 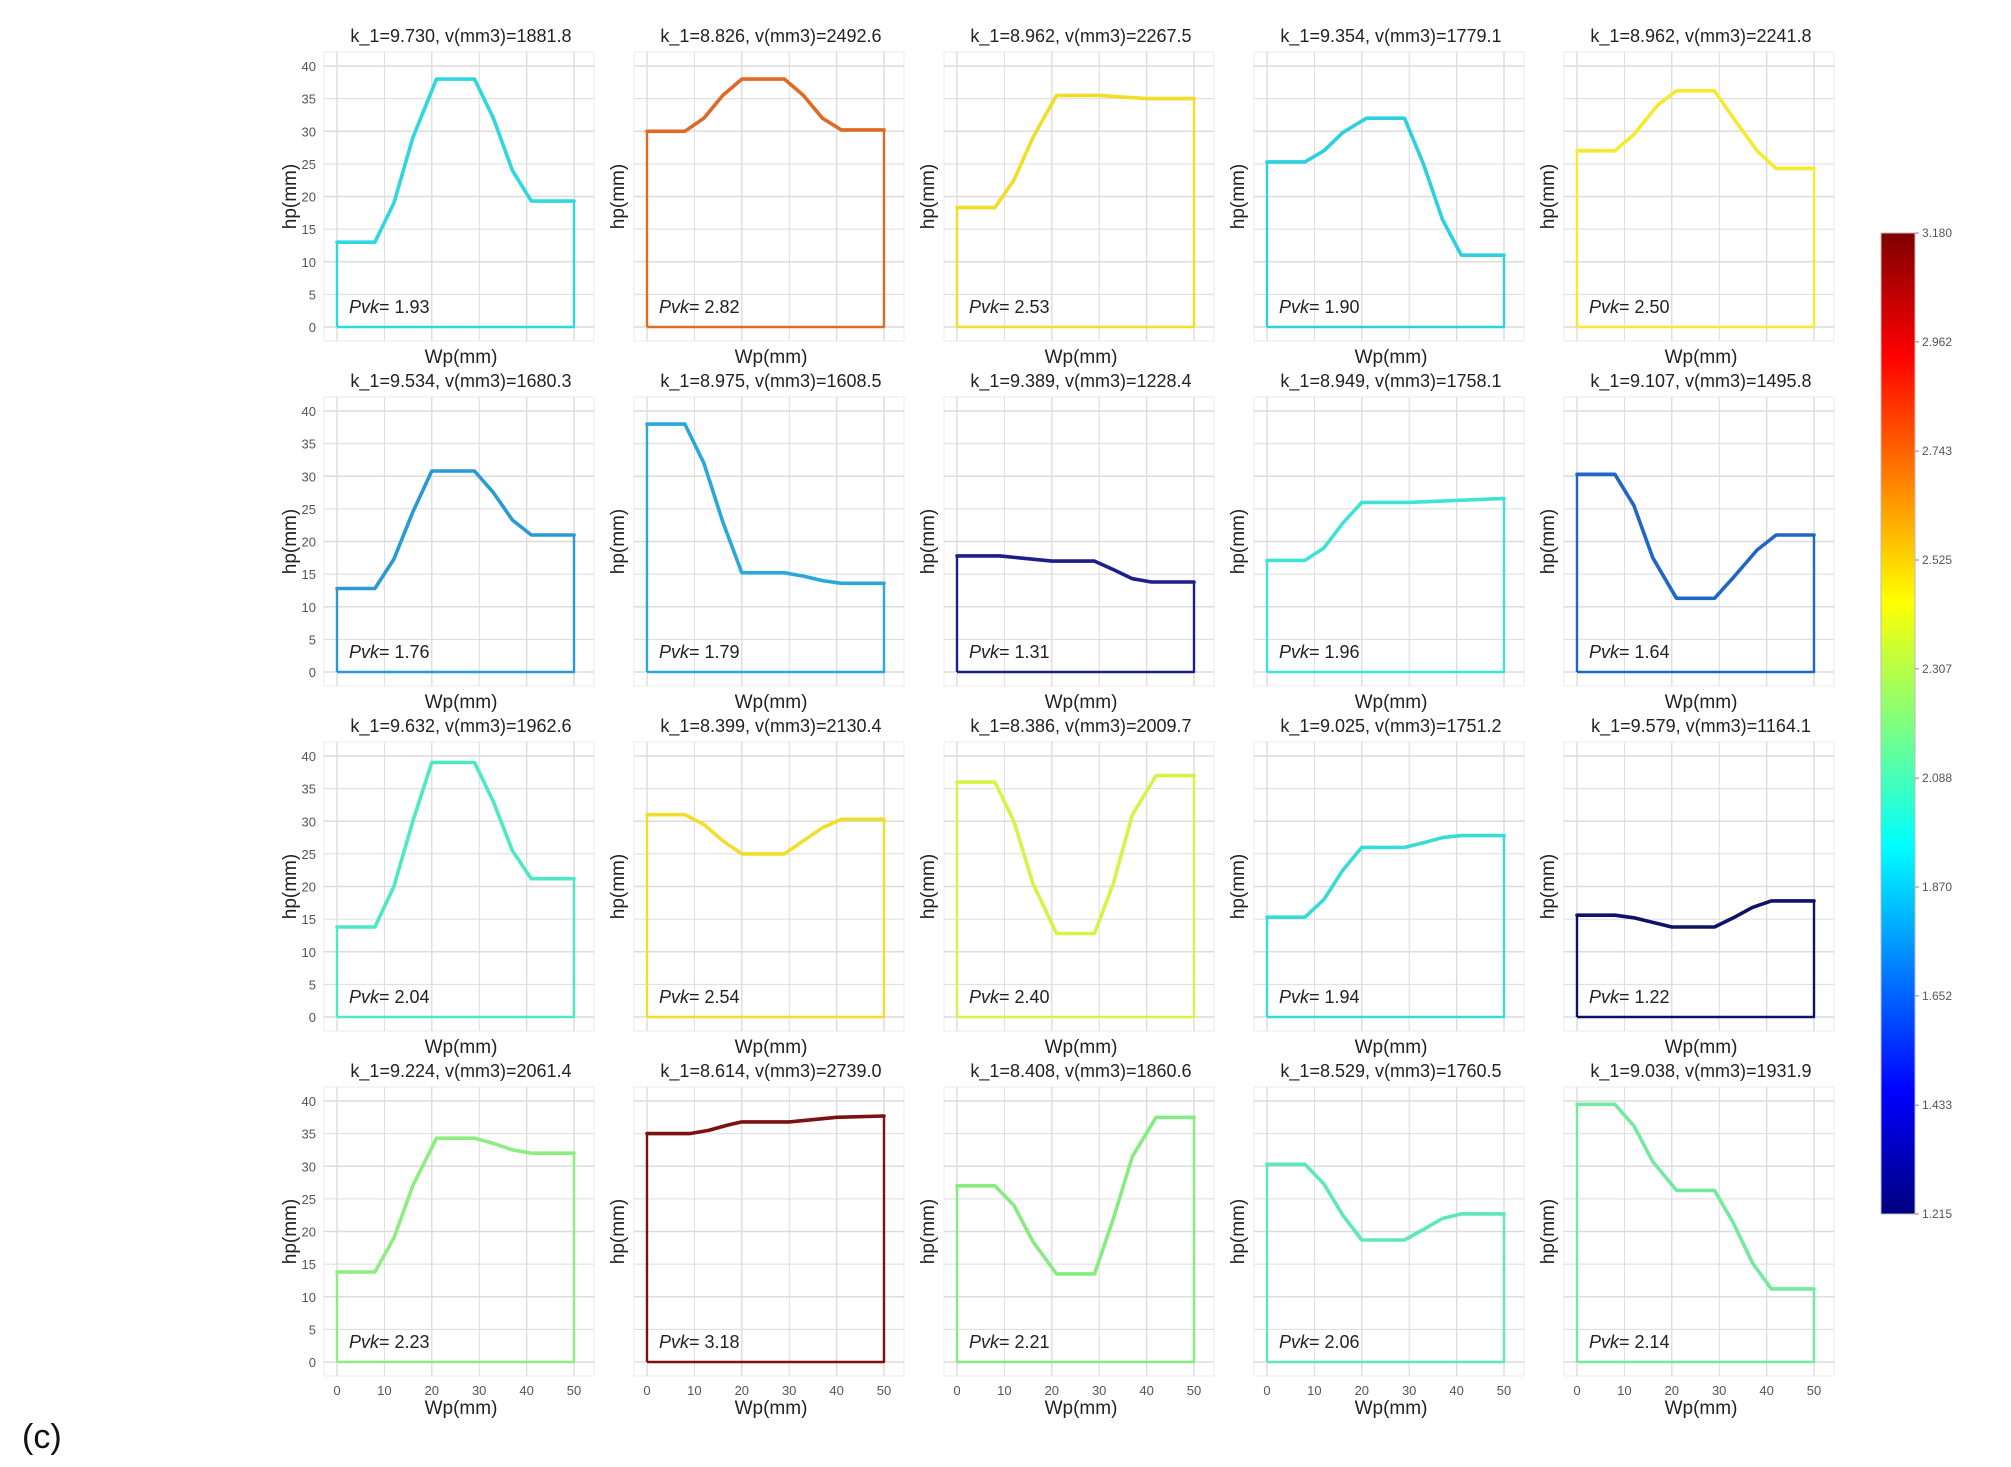 I want to click on y-tick-label: 15, so click(x=309, y=919).